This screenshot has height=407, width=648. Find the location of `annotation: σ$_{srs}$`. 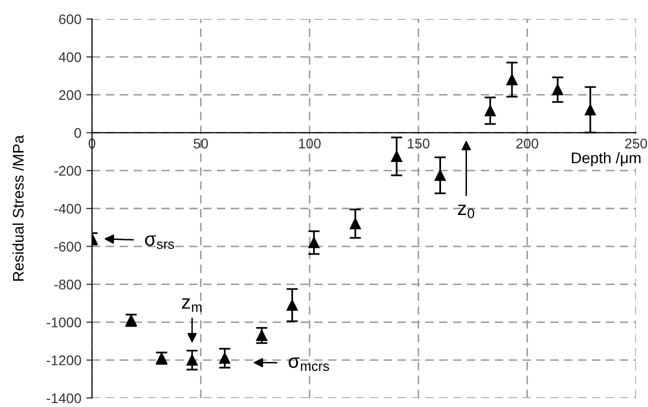

annotation: σ$_{srs}$ is located at coordinates (159, 242).